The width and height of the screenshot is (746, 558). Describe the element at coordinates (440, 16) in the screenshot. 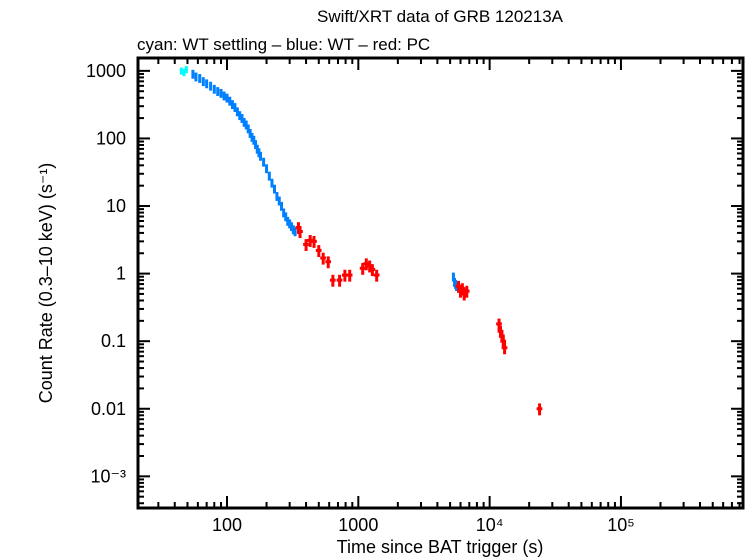

I see `chart-title: Swift/XRT data of GRB 120213A` at that location.